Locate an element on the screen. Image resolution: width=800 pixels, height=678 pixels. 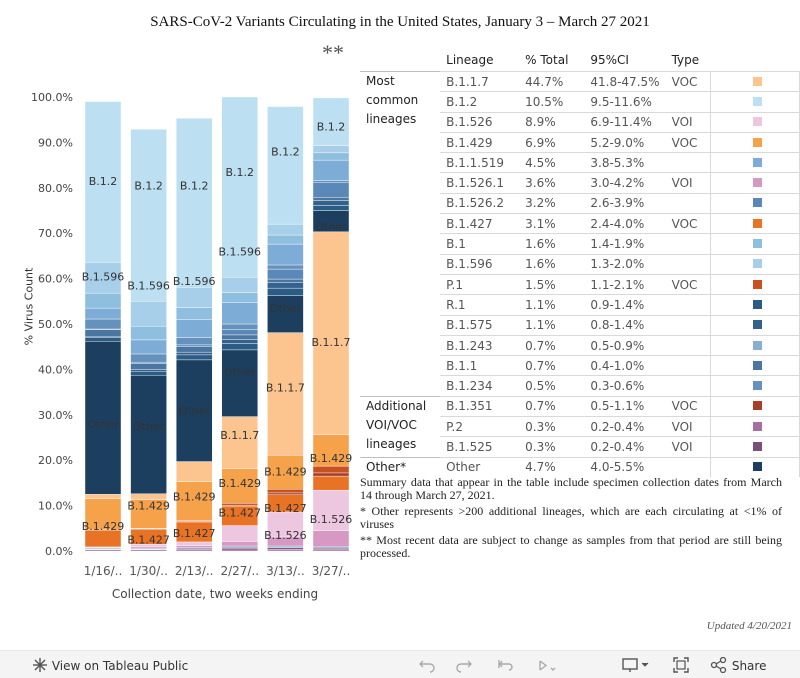
fullscreen-button is located at coordinates (681, 666).